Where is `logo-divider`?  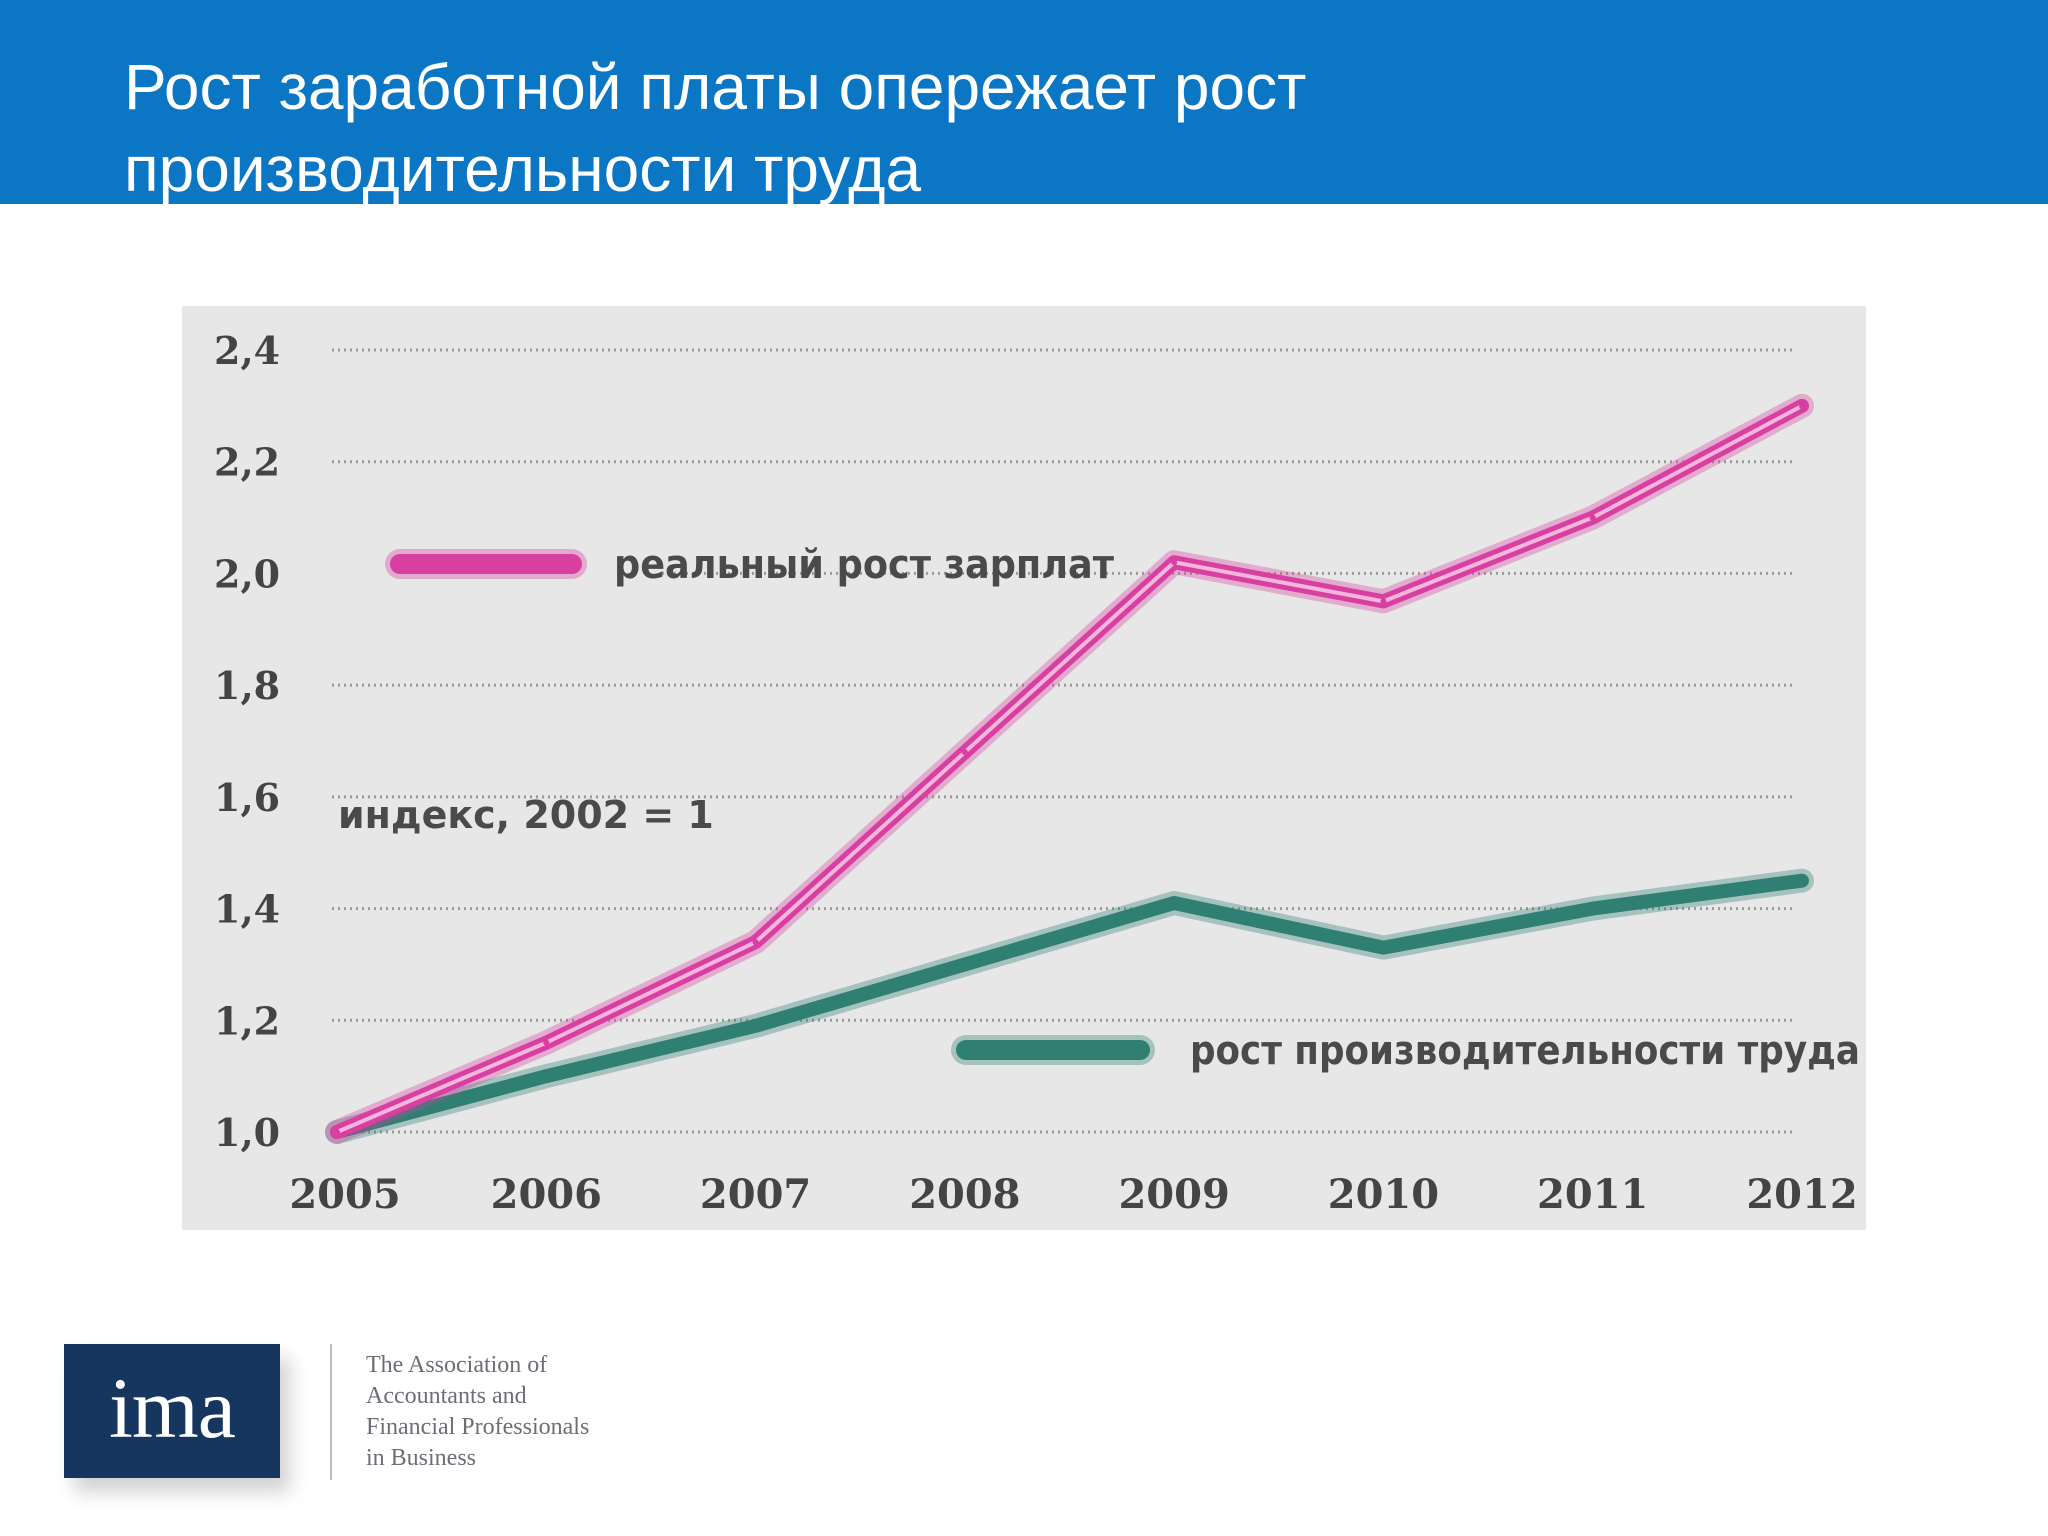
logo-divider is located at coordinates (331, 1412).